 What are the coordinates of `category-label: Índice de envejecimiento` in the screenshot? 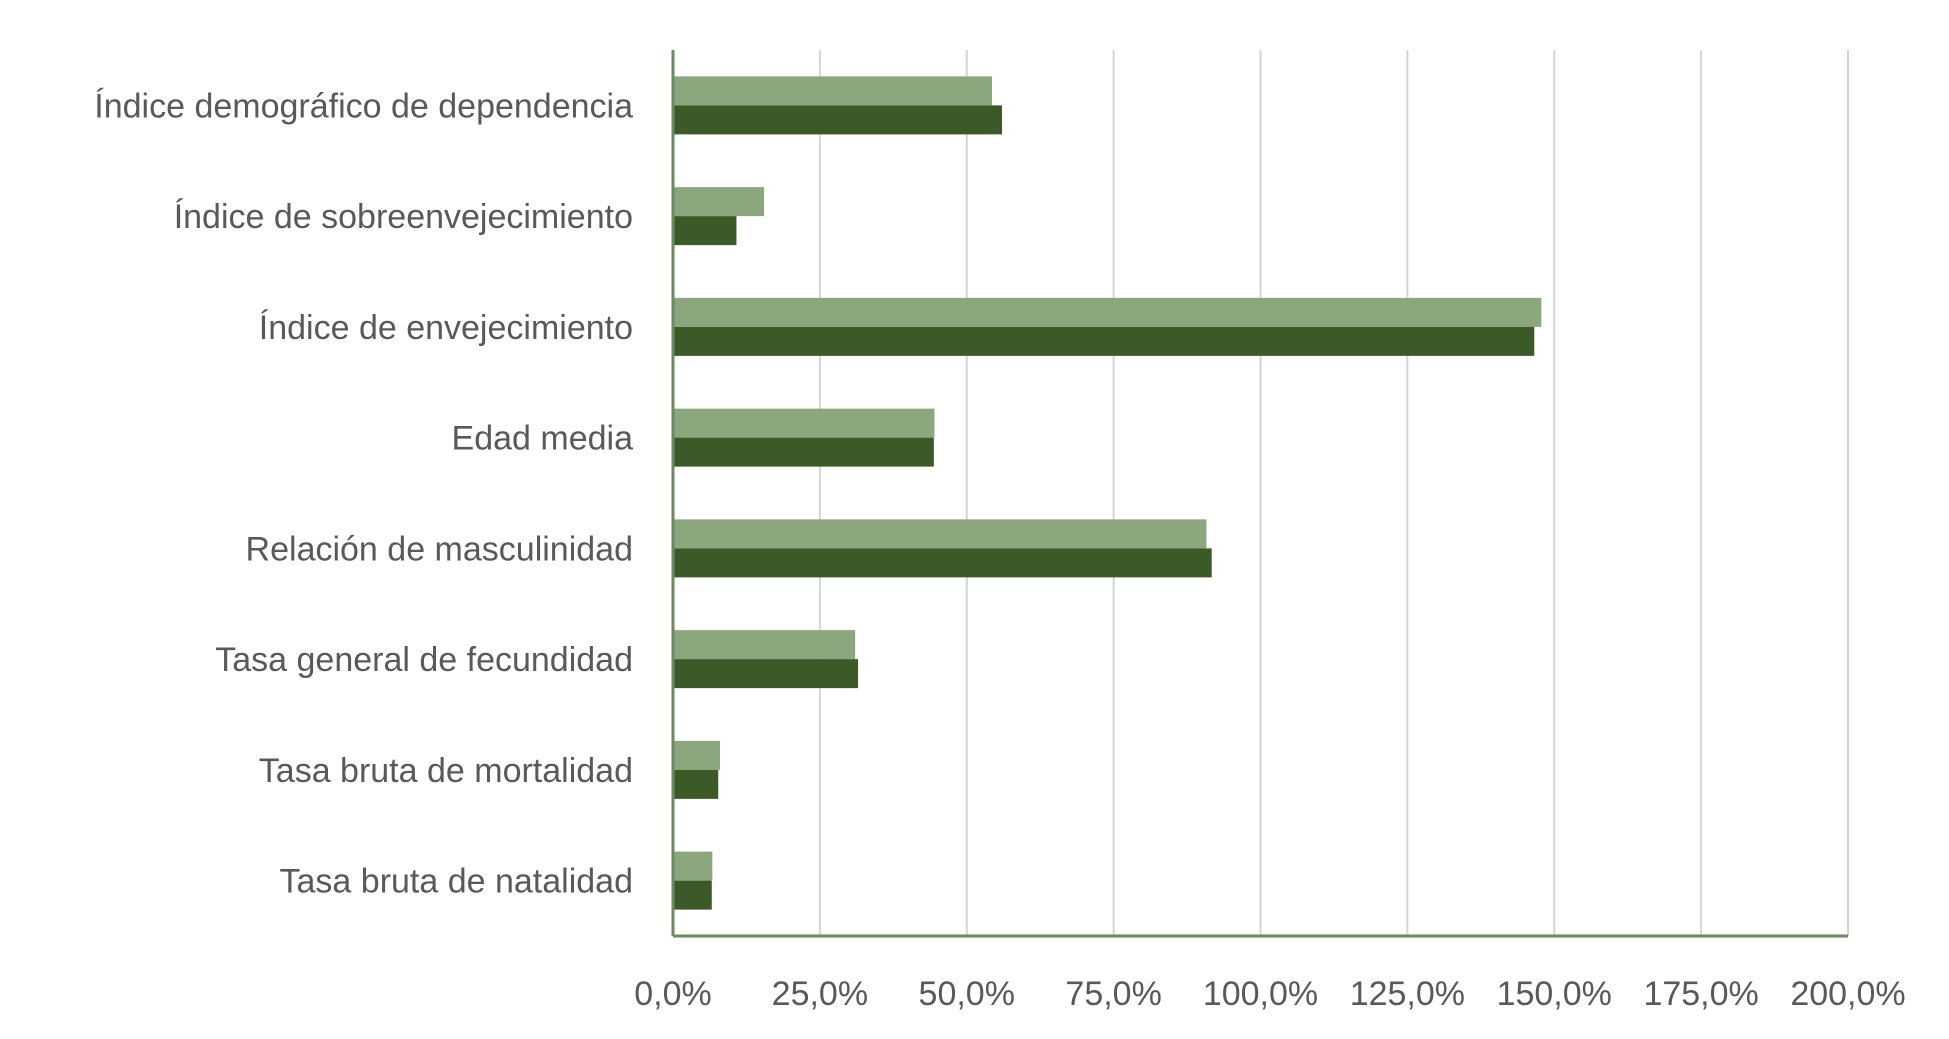 It's located at (446, 328).